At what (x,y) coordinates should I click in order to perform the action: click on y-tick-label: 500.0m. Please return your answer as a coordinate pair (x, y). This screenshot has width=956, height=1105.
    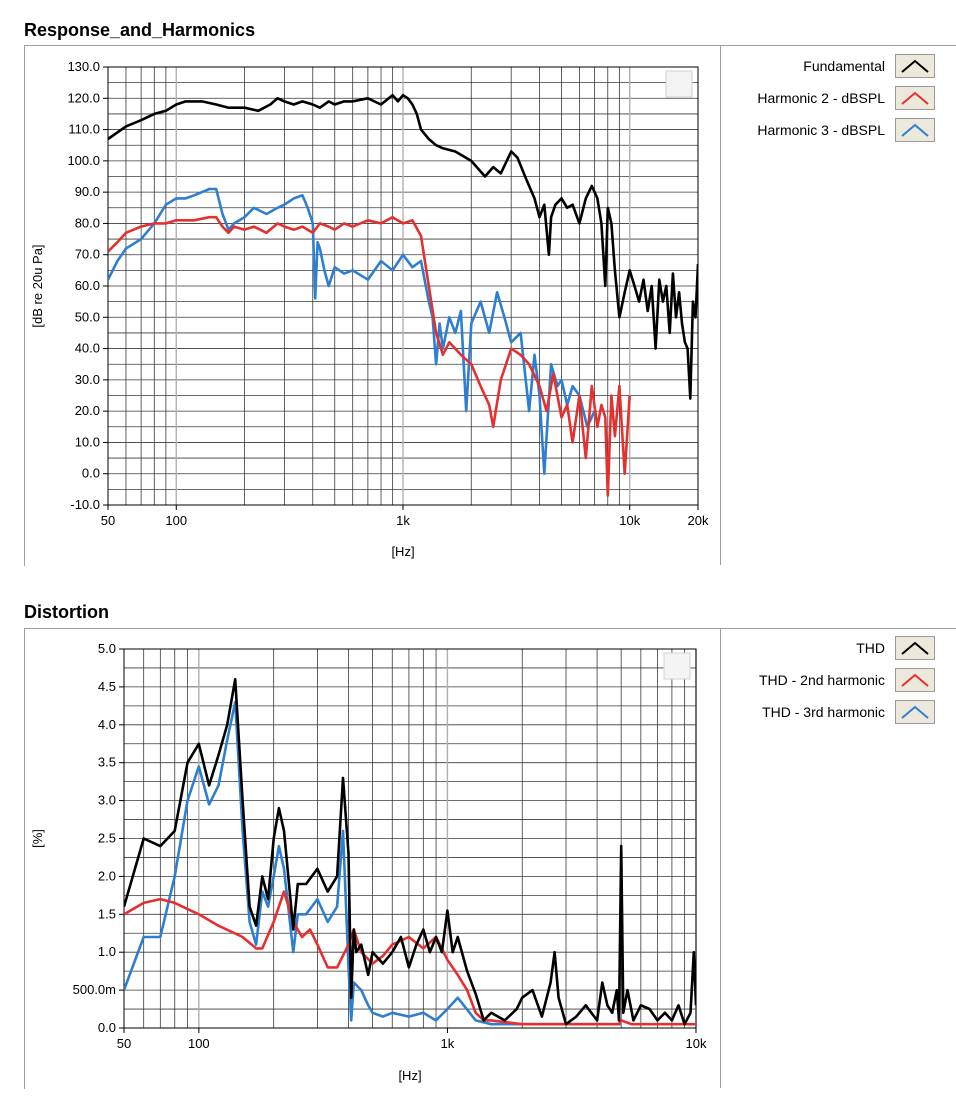
    Looking at the image, I should click on (94, 989).